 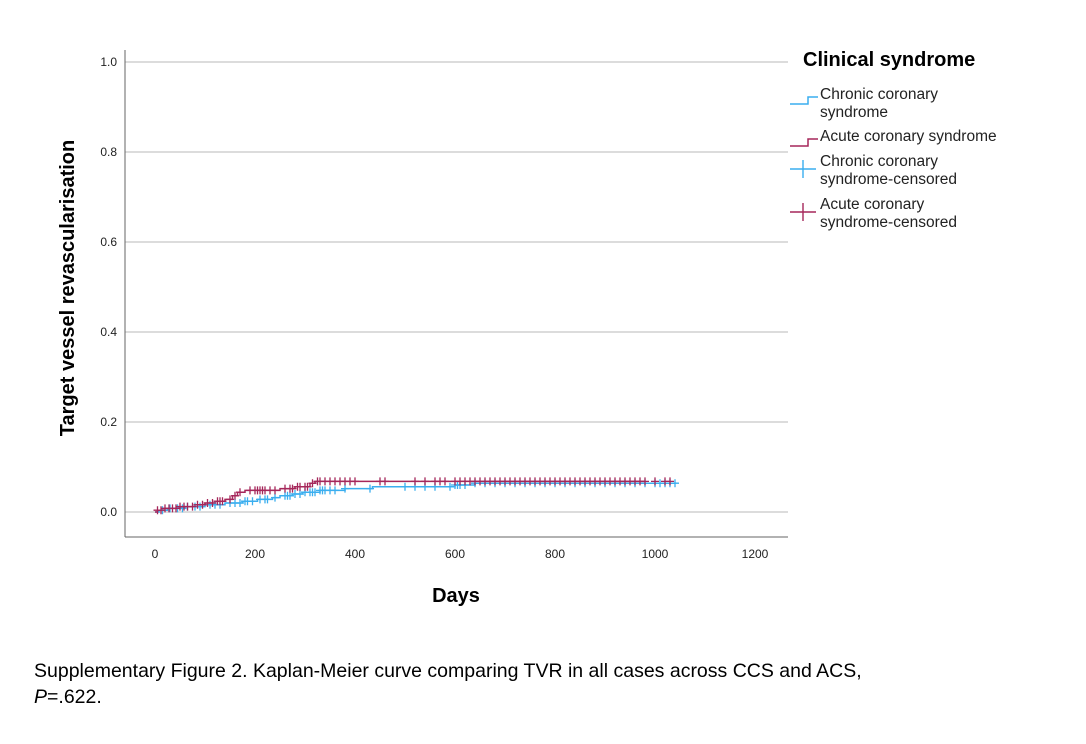 I want to click on y-tick-label: 0.0, so click(x=108, y=512).